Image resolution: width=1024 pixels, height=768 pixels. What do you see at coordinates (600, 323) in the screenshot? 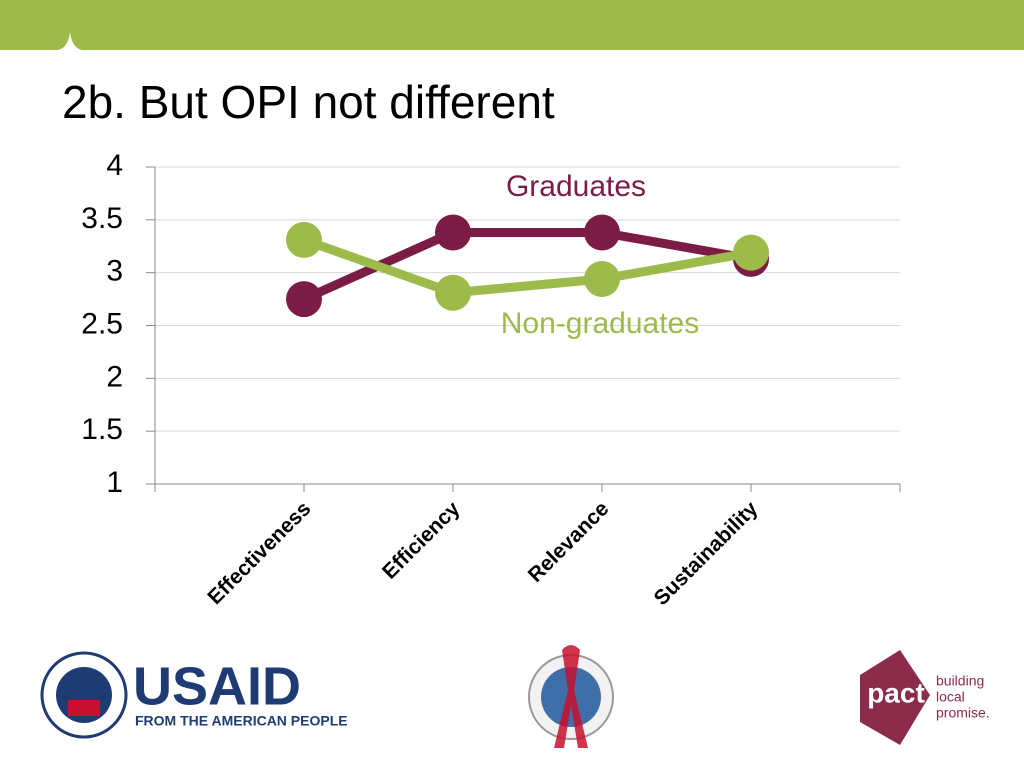
I see `series-label: Non-graduates` at bounding box center [600, 323].